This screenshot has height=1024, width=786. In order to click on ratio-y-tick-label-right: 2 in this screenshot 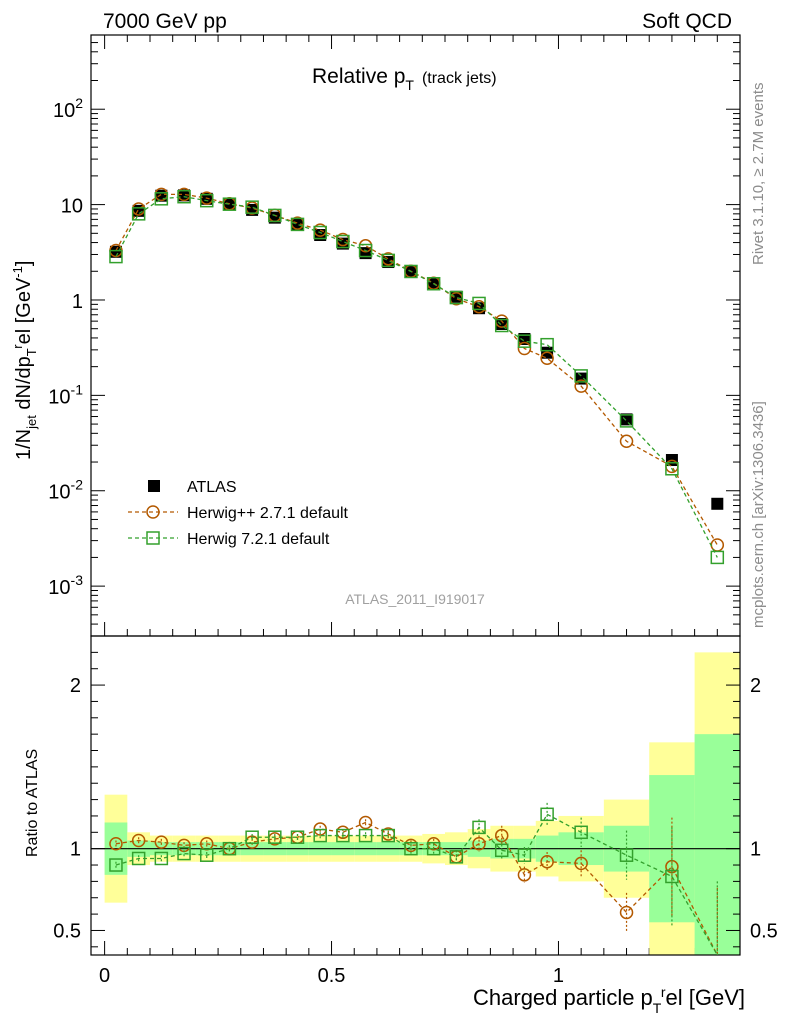, I will do `click(755, 686)`.